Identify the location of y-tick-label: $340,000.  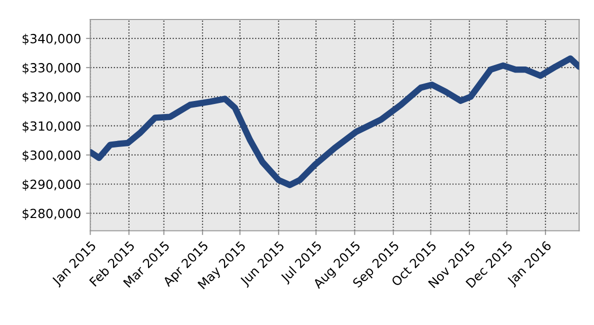
(51, 40).